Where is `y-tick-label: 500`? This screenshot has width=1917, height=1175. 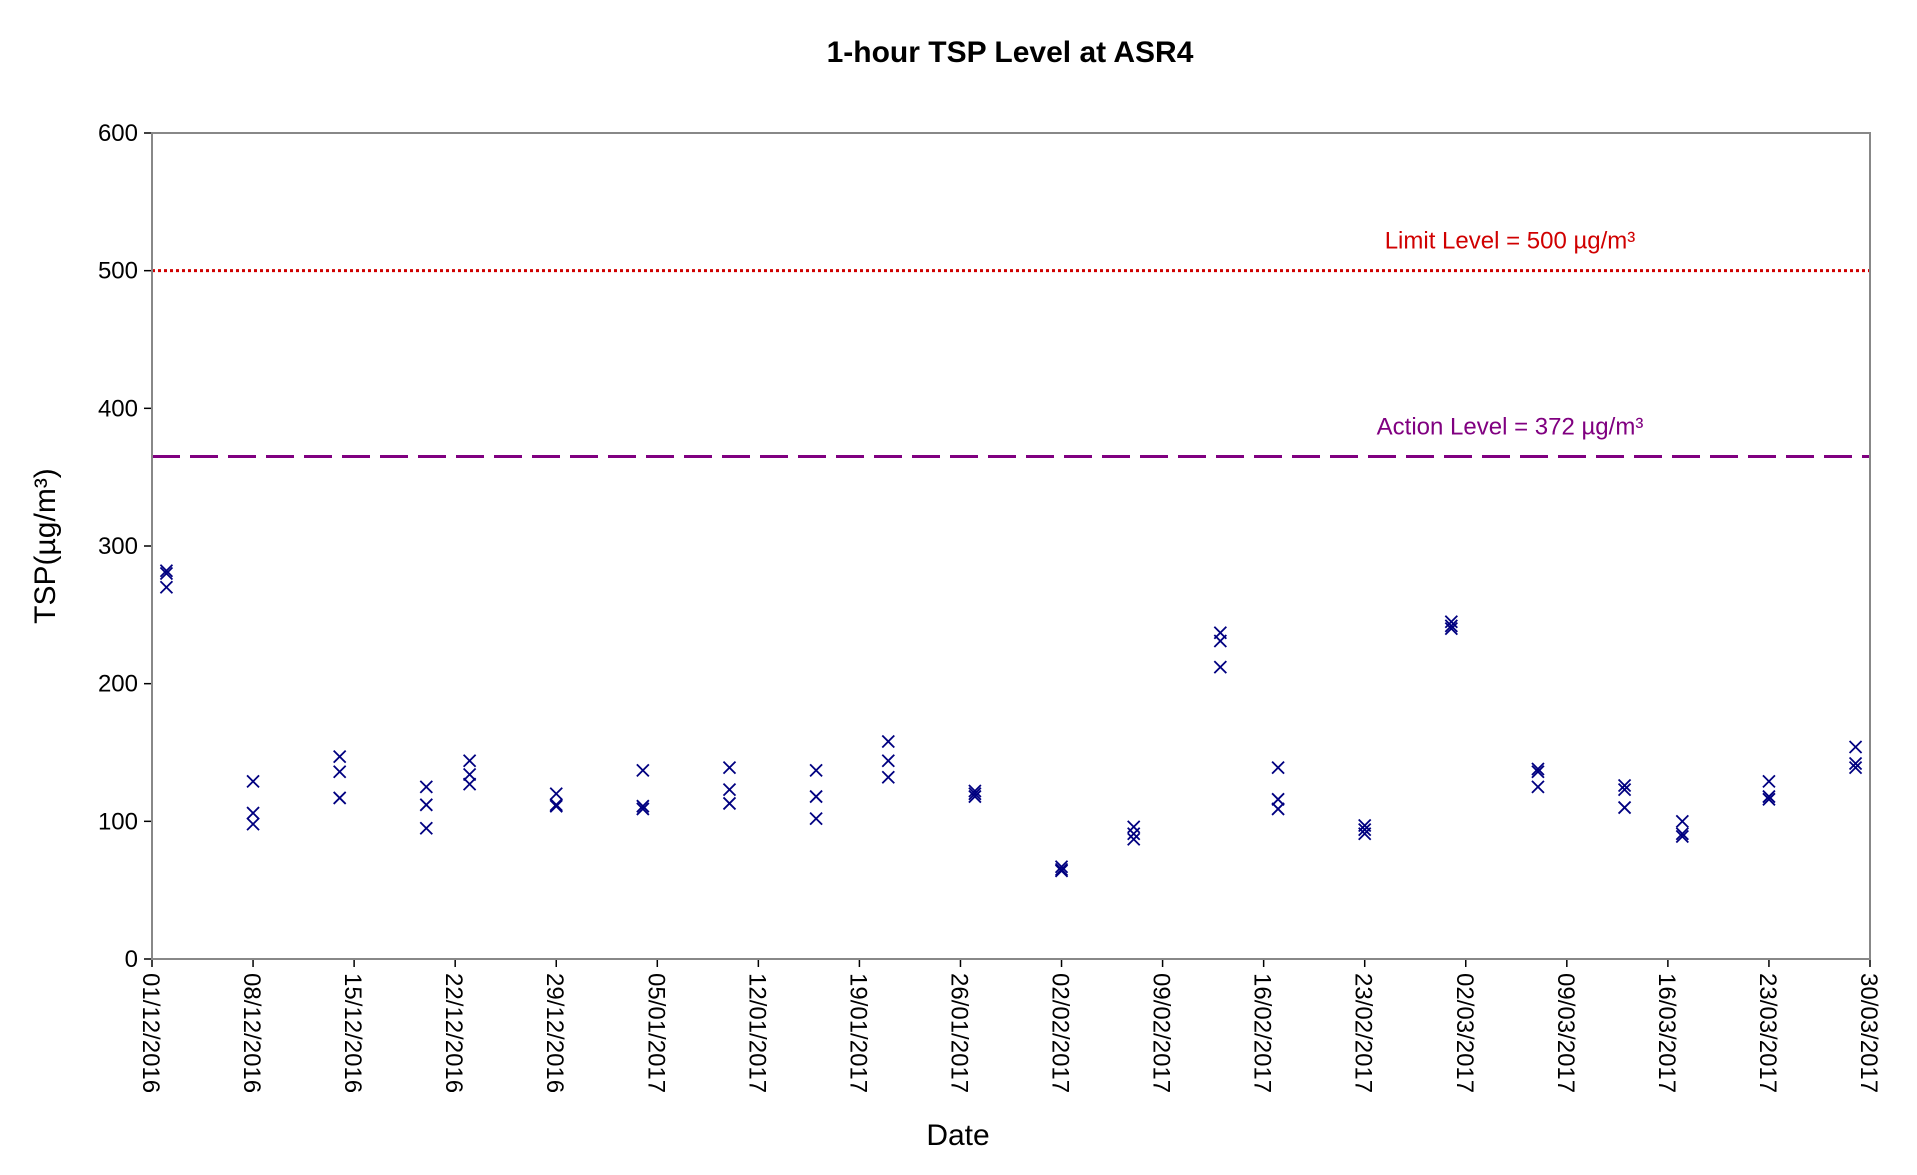
y-tick-label: 500 is located at coordinates (118, 271).